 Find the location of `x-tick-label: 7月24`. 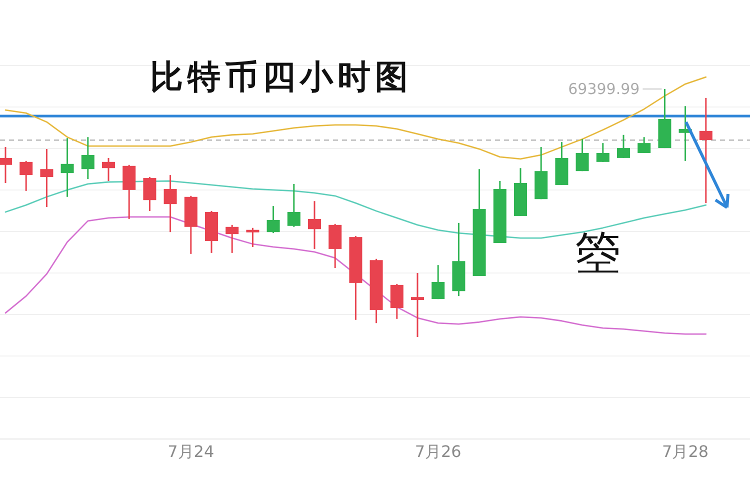

x-tick-label: 7月24 is located at coordinates (191, 451).